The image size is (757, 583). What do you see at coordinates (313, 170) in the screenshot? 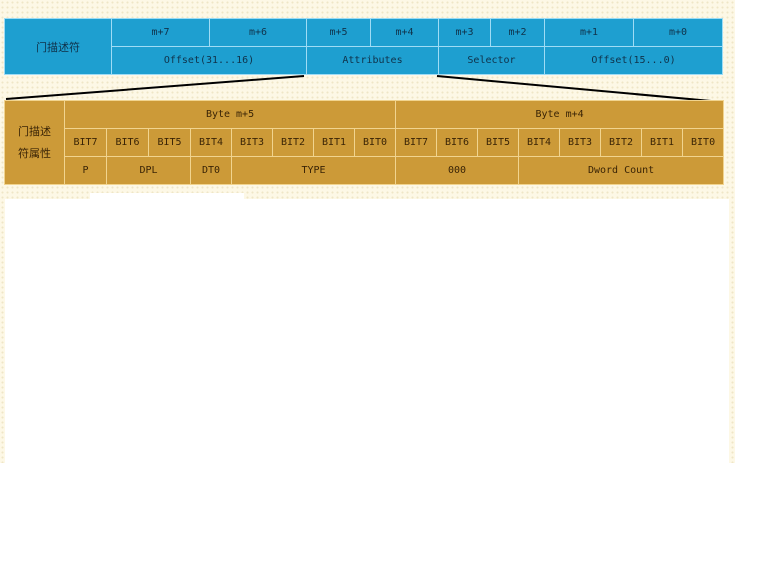
I see `field-type: TYPE` at bounding box center [313, 170].